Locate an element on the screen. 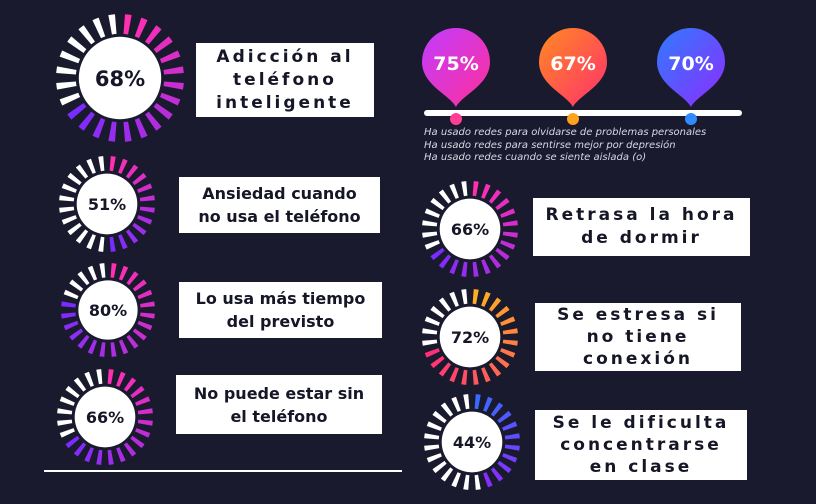 This screenshot has width=816, height=504. pin-olvidarse: 75% is located at coordinates (456, 69).